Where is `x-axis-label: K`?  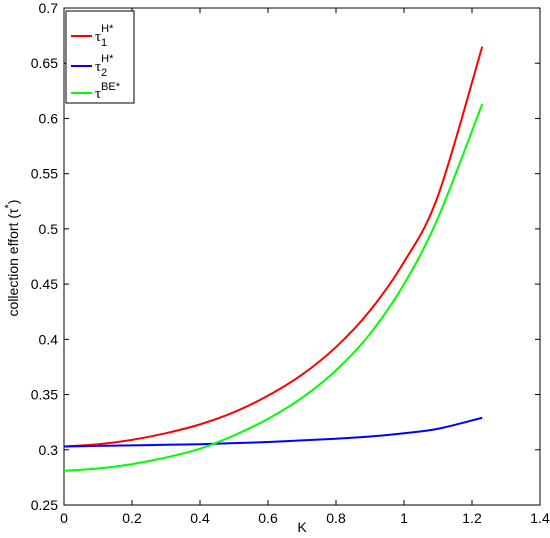 x-axis-label: K is located at coordinates (302, 527).